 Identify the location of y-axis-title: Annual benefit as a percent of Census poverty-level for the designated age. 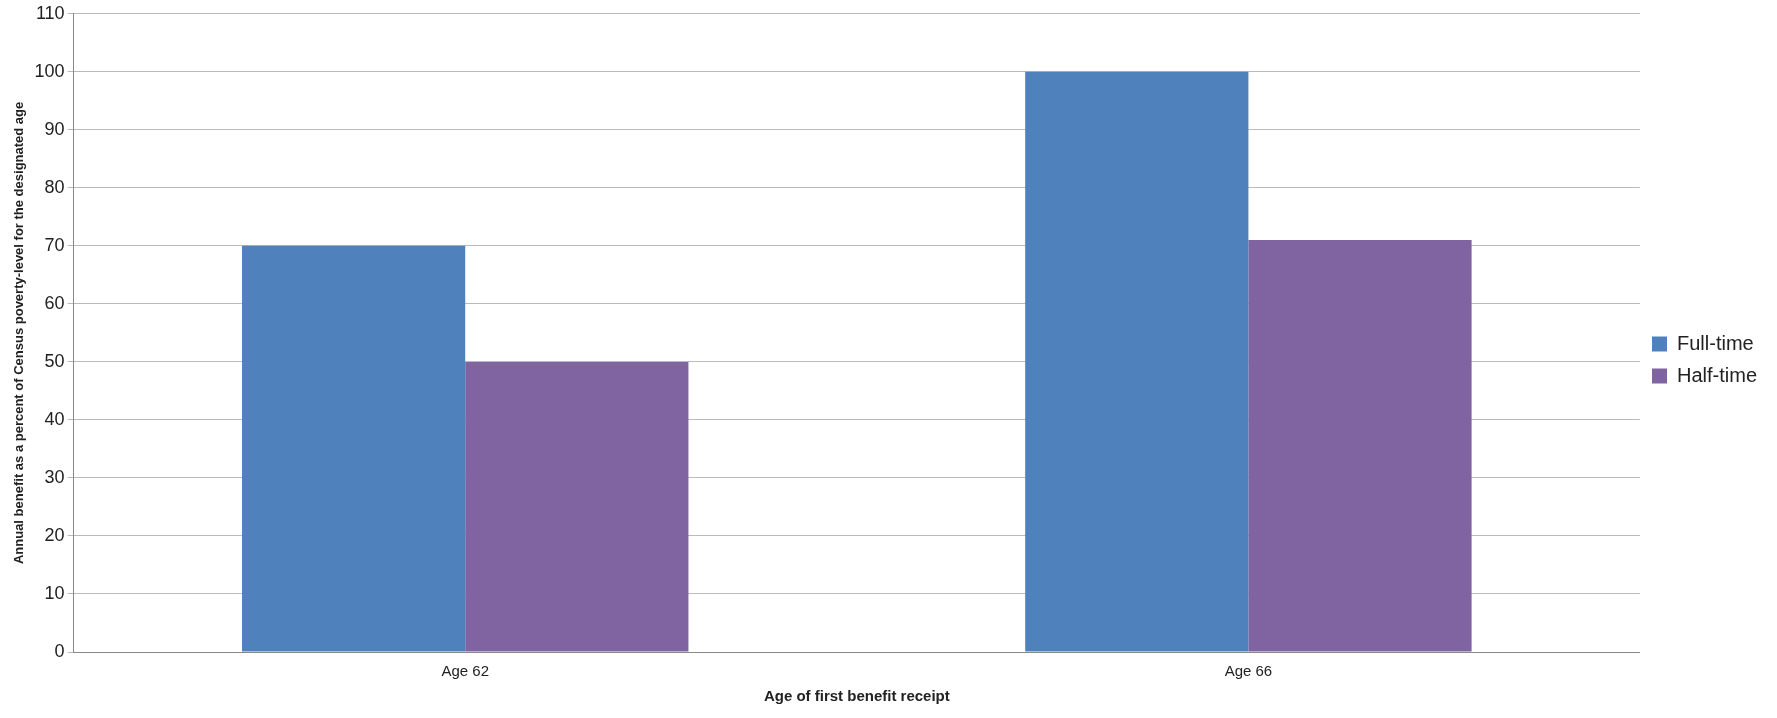
(19, 333).